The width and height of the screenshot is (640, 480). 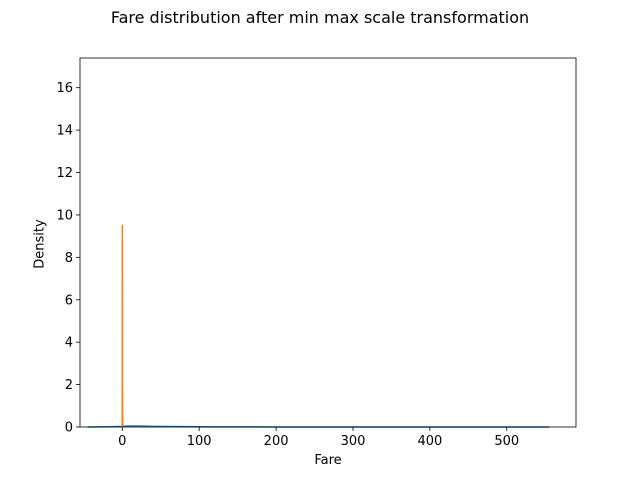 I want to click on x-axis-label: Fare, so click(x=328, y=460).